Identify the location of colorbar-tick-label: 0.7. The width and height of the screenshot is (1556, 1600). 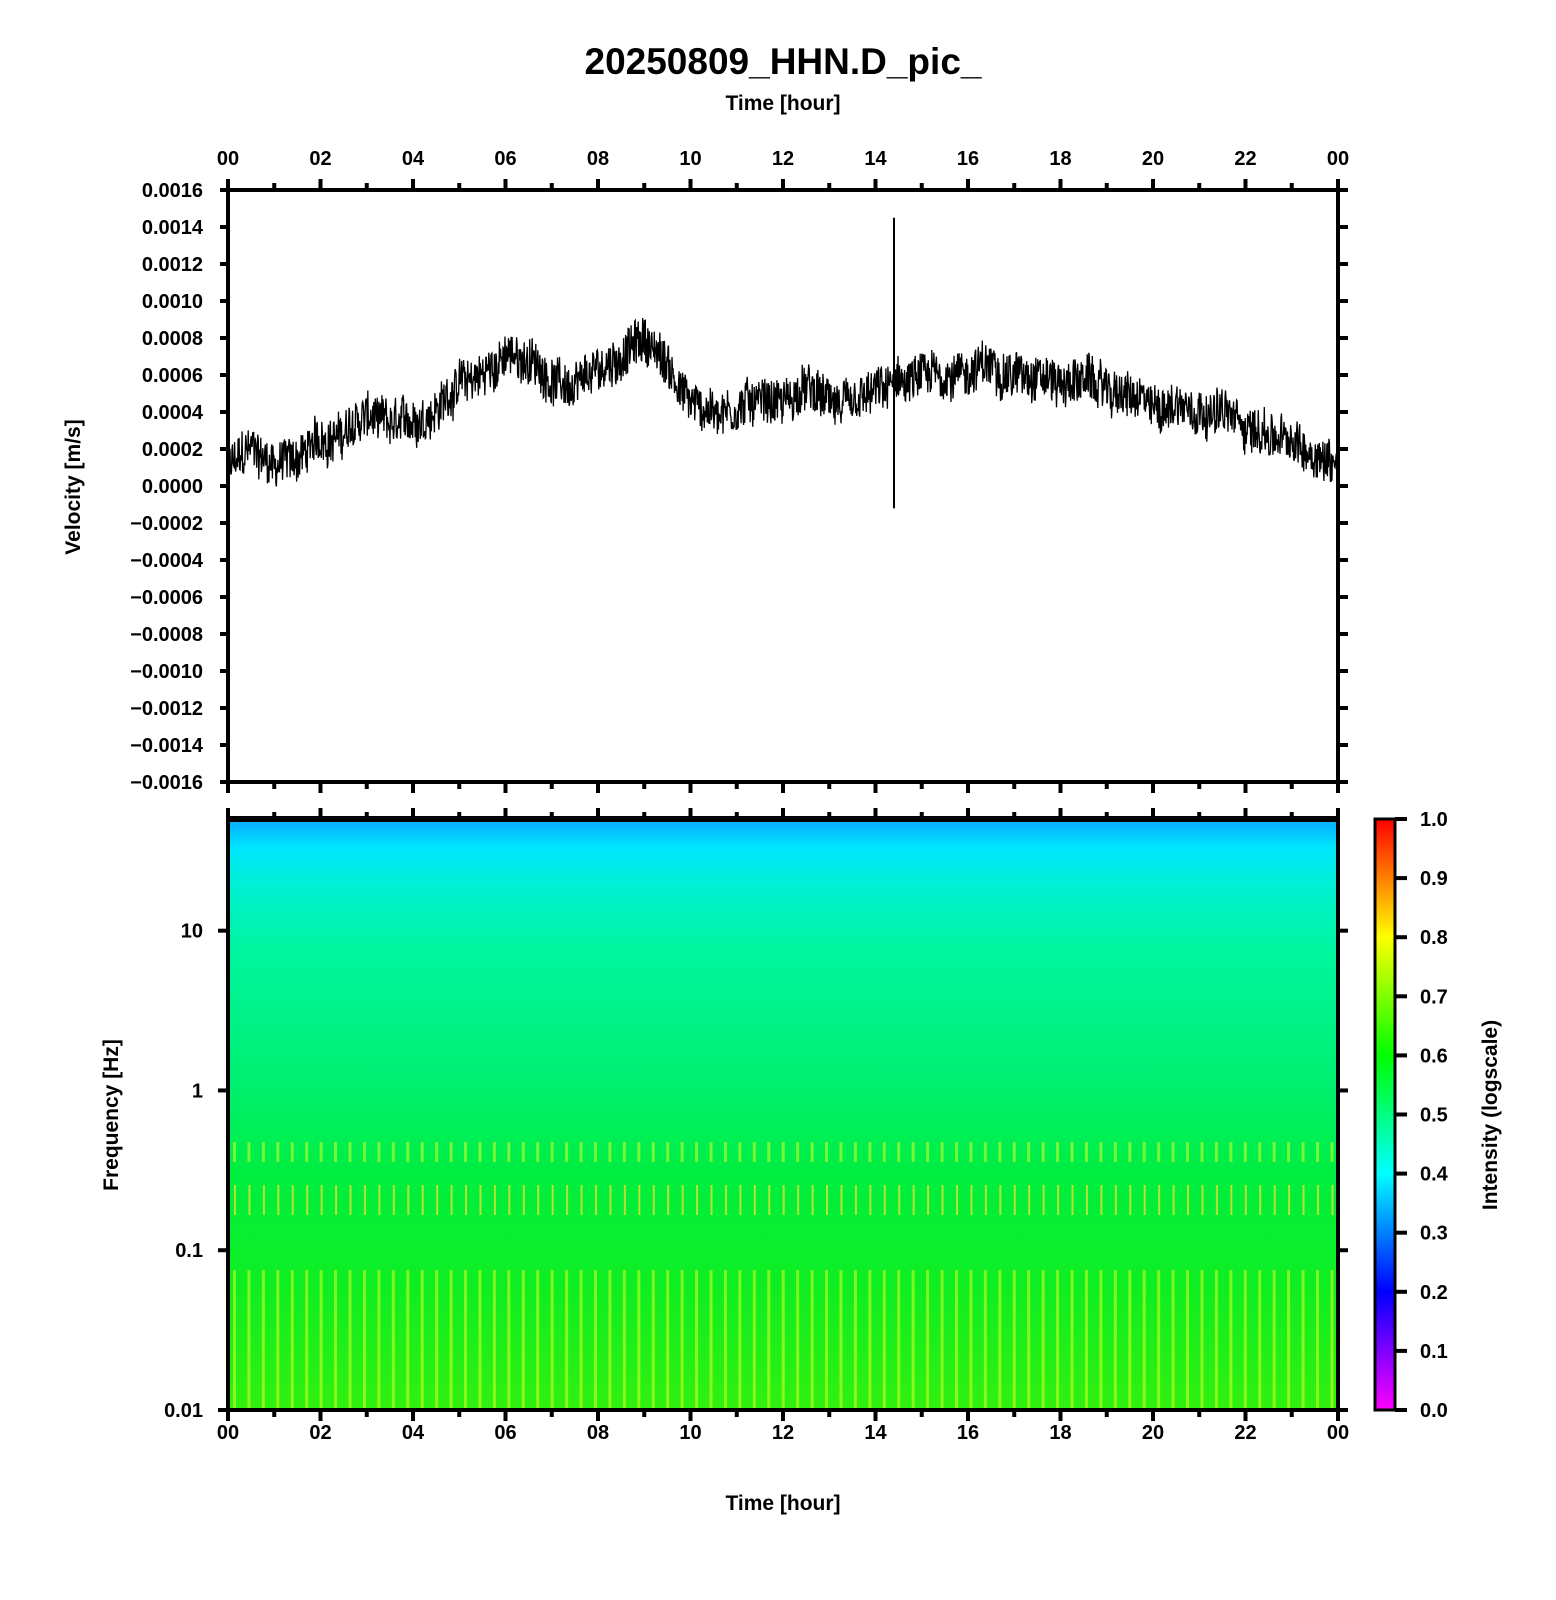
(1434, 997).